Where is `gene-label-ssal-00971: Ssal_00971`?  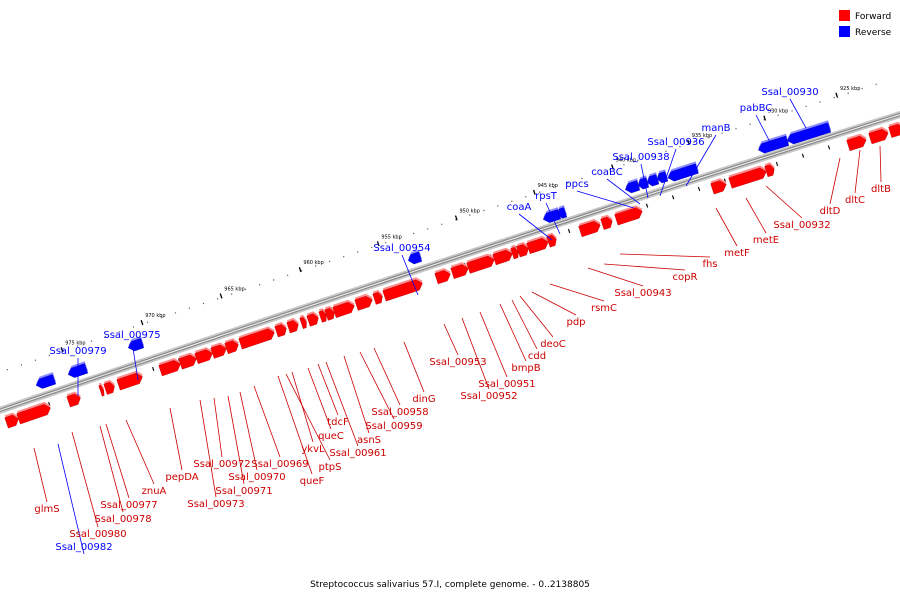
gene-label-ssal-00971: Ssal_00971 is located at coordinates (244, 446).